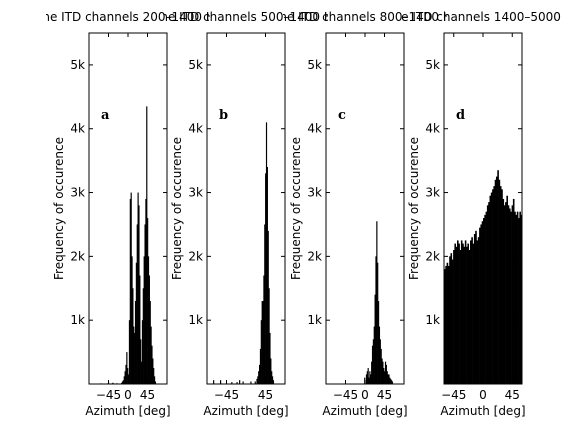  What do you see at coordinates (128, 395) in the screenshot?
I see `x-tick-label: 0` at bounding box center [128, 395].